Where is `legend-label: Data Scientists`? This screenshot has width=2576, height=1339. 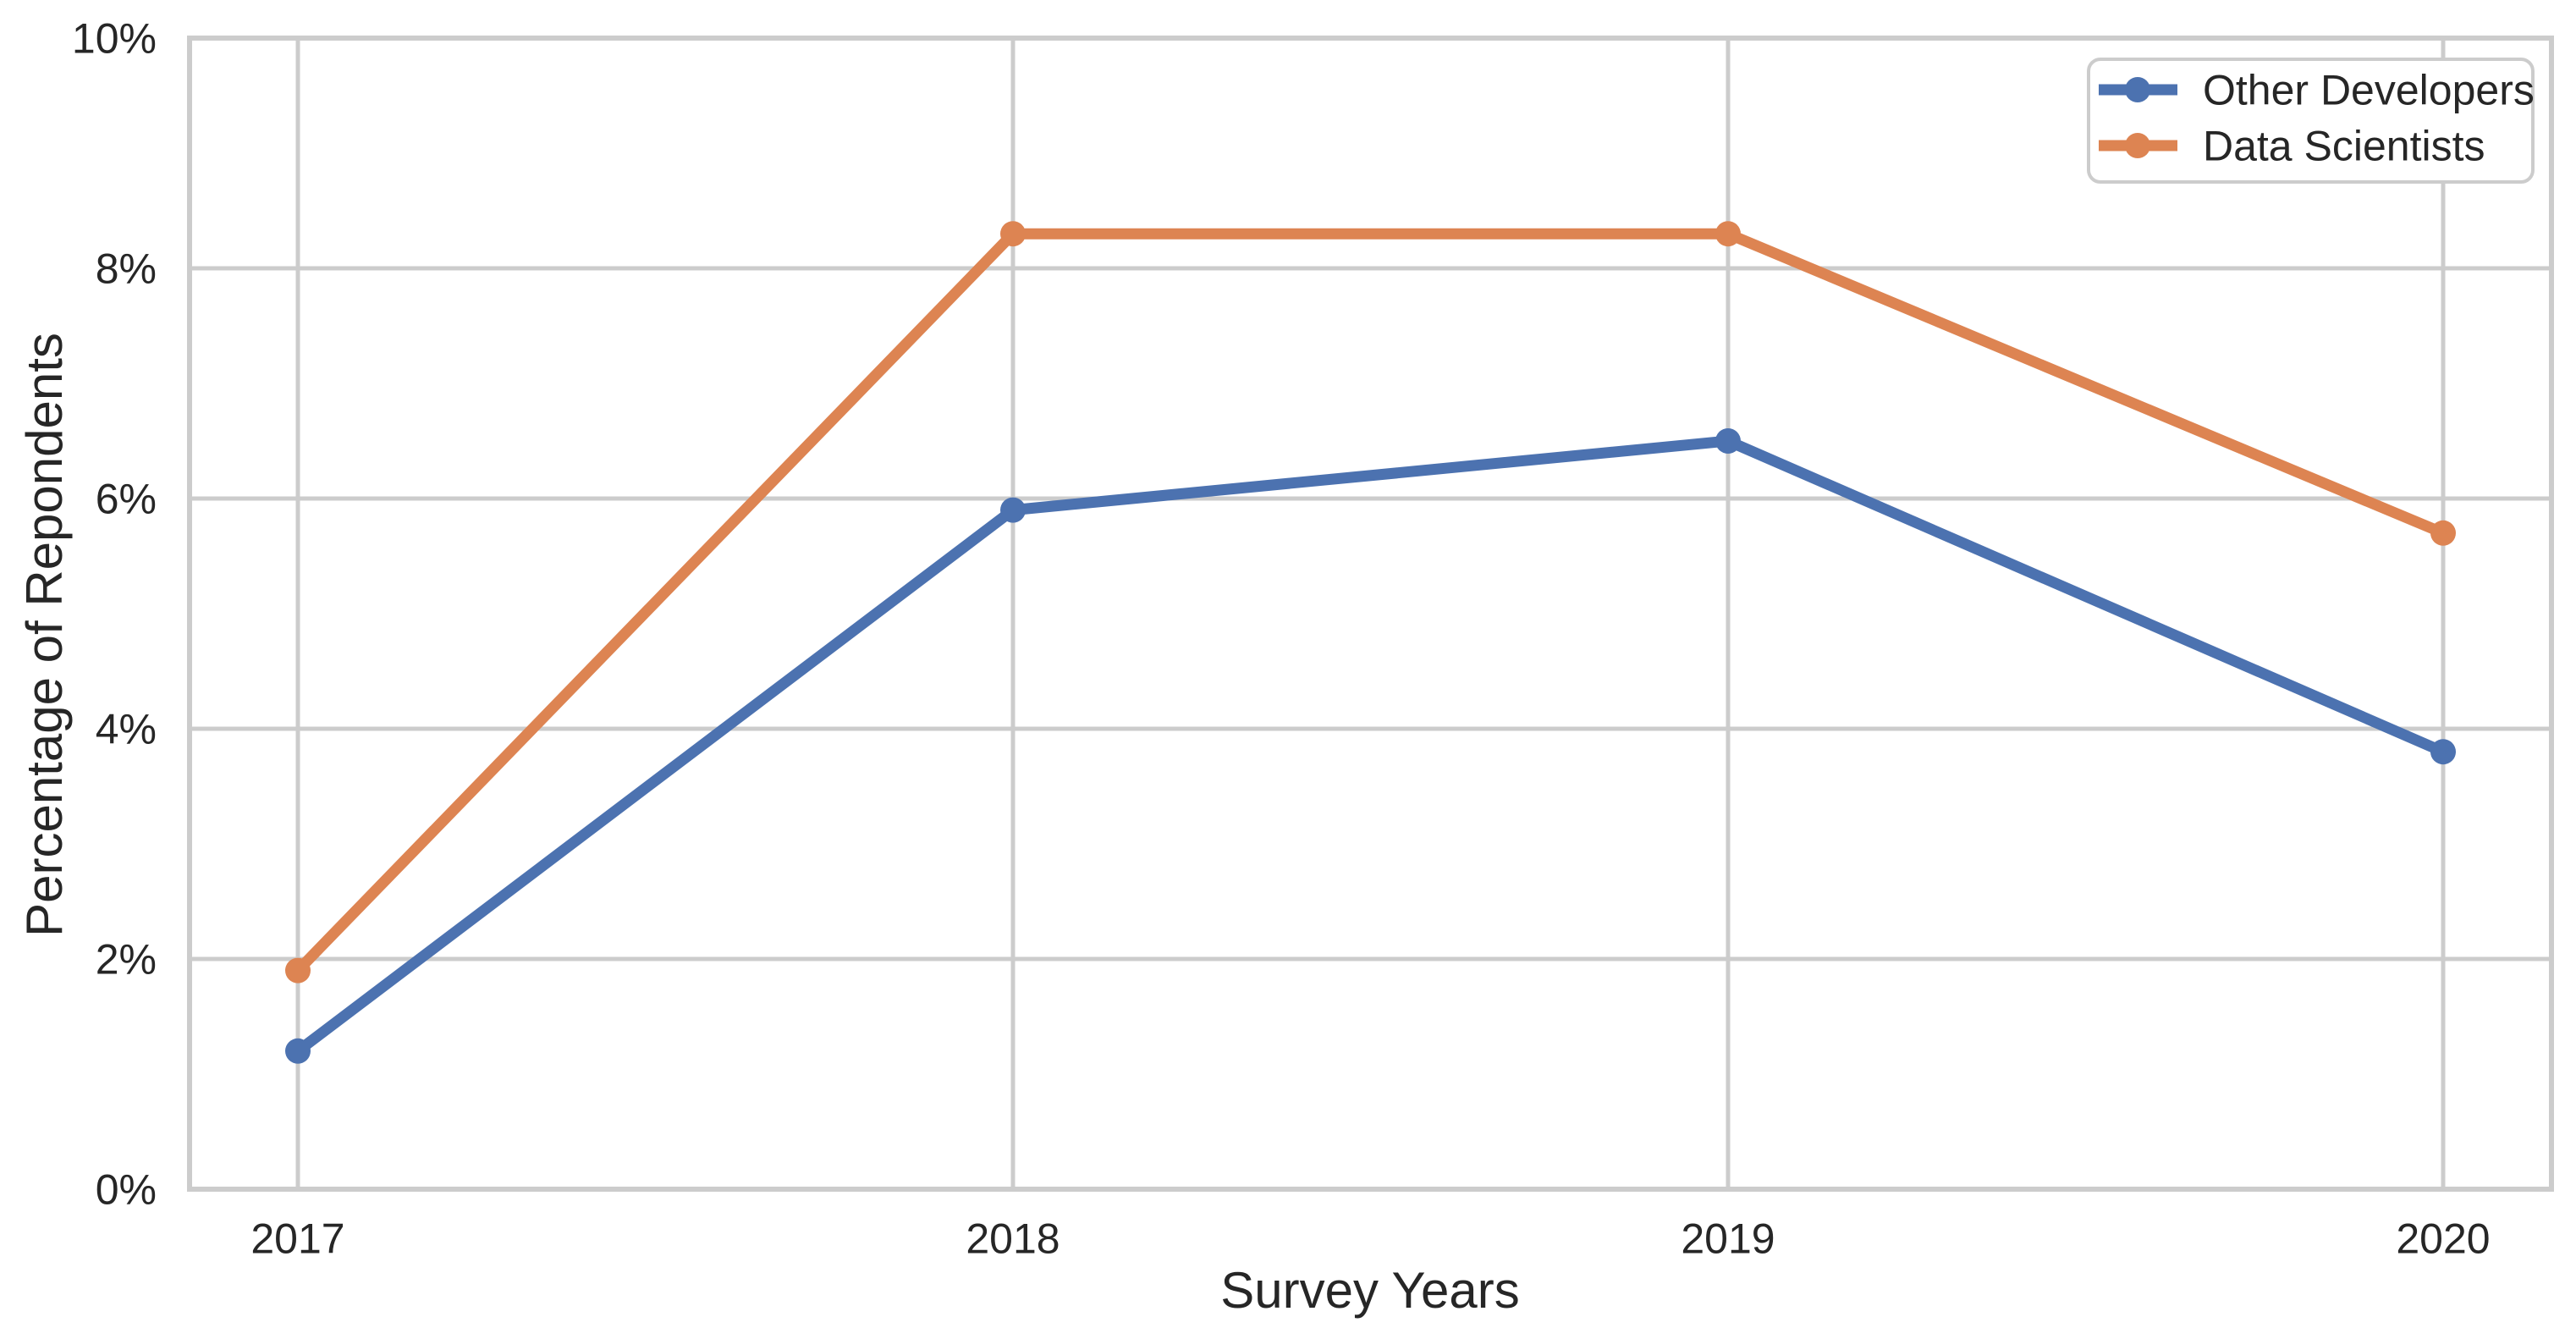
legend-label: Data Scientists is located at coordinates (2344, 146).